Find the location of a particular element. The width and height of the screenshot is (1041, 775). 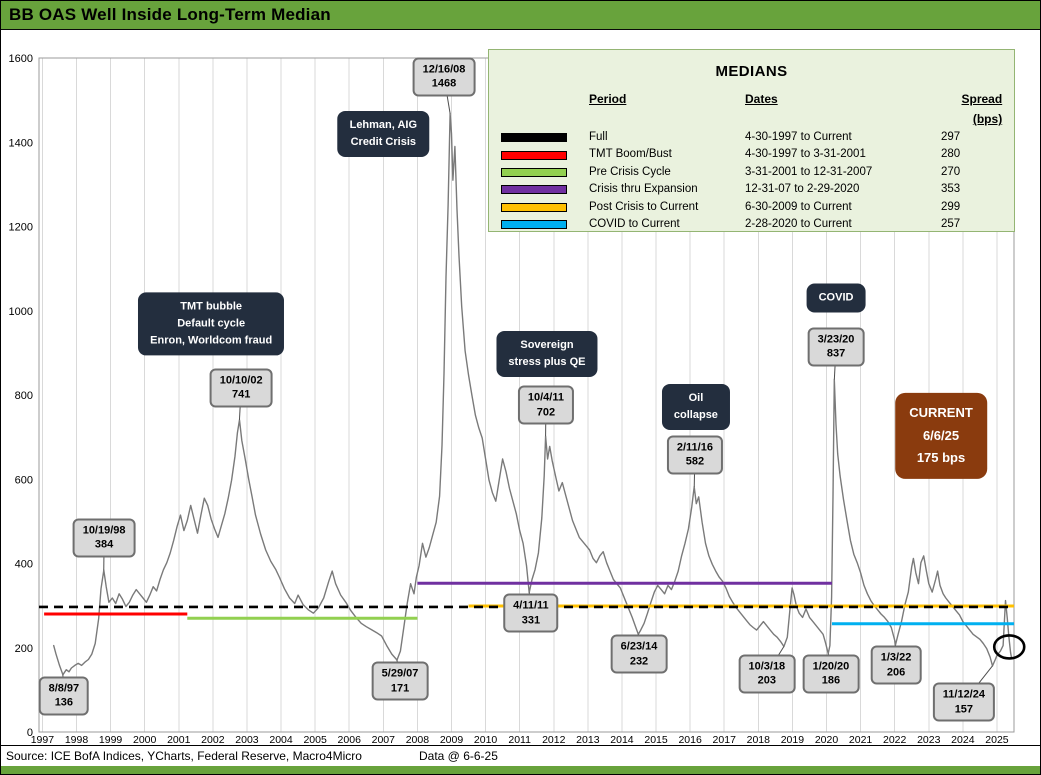

x-tick-label: 2000 is located at coordinates (145, 740).